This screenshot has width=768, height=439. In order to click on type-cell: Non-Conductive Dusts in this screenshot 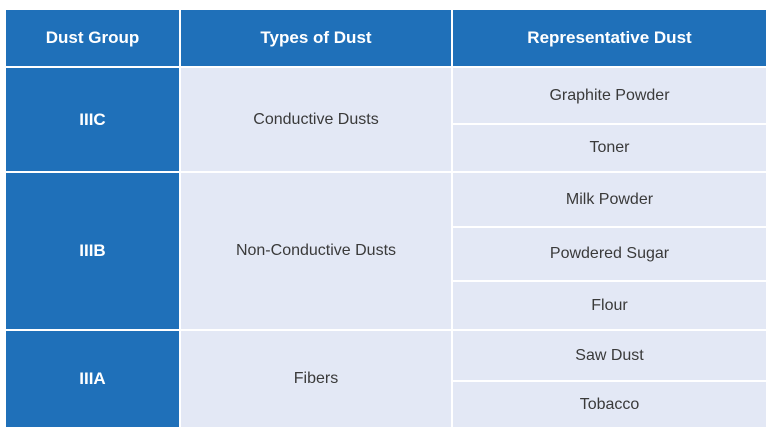, I will do `click(316, 251)`.